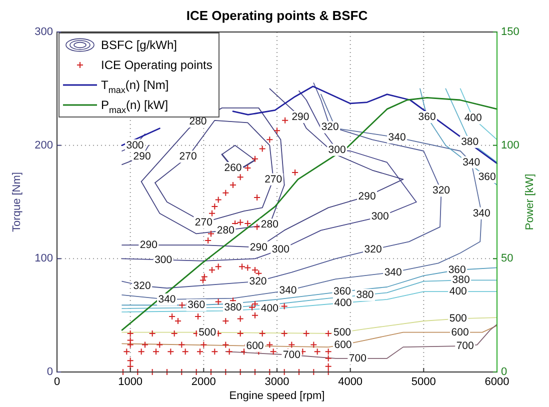 The height and width of the screenshot is (407, 549). Describe the element at coordinates (530, 202) in the screenshot. I see `y2-axis-title: Power [kW]` at that location.